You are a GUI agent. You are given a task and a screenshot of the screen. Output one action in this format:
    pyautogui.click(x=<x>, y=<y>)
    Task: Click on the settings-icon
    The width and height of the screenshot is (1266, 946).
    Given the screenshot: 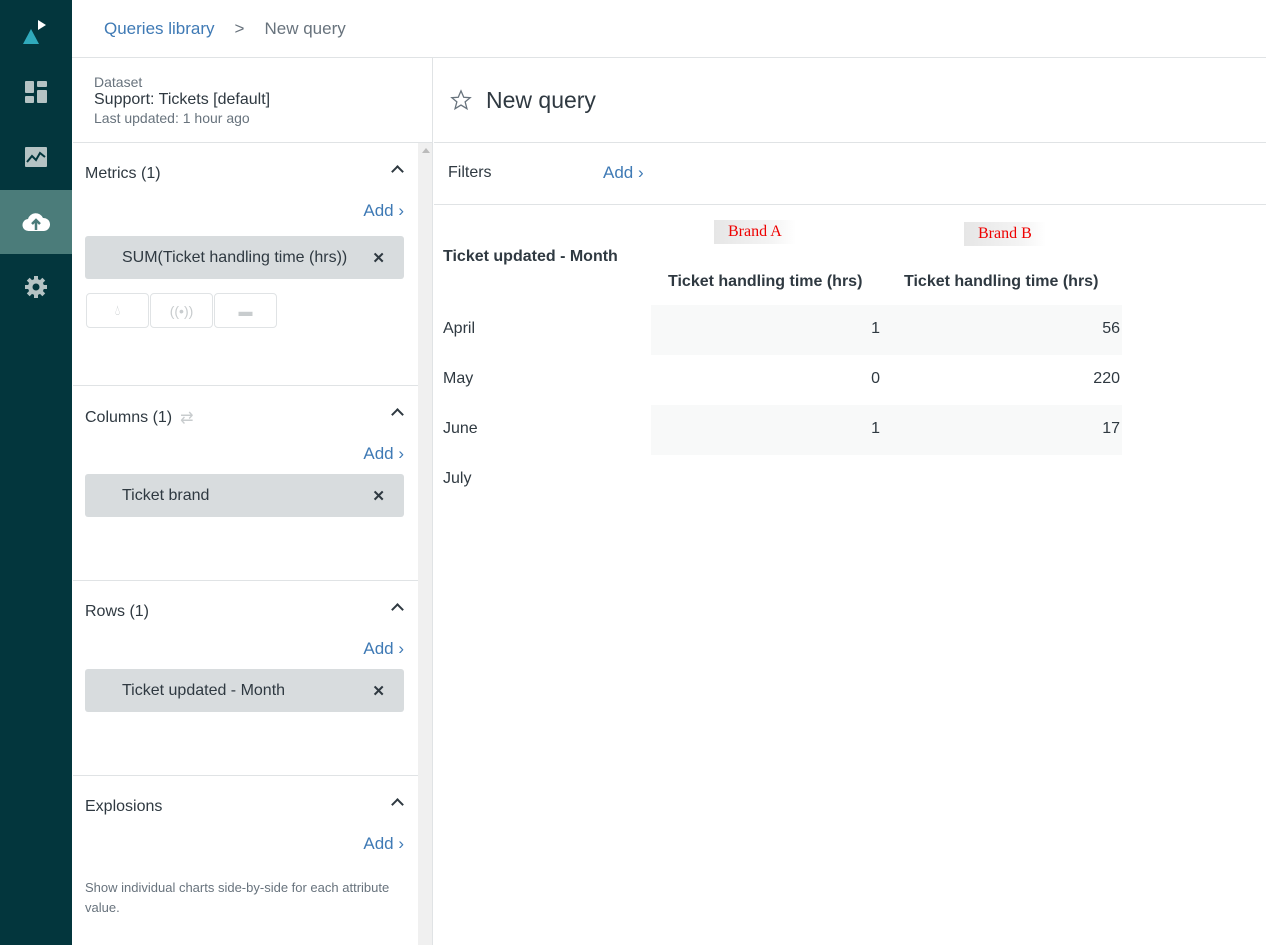 What is the action you would take?
    pyautogui.click(x=36, y=287)
    